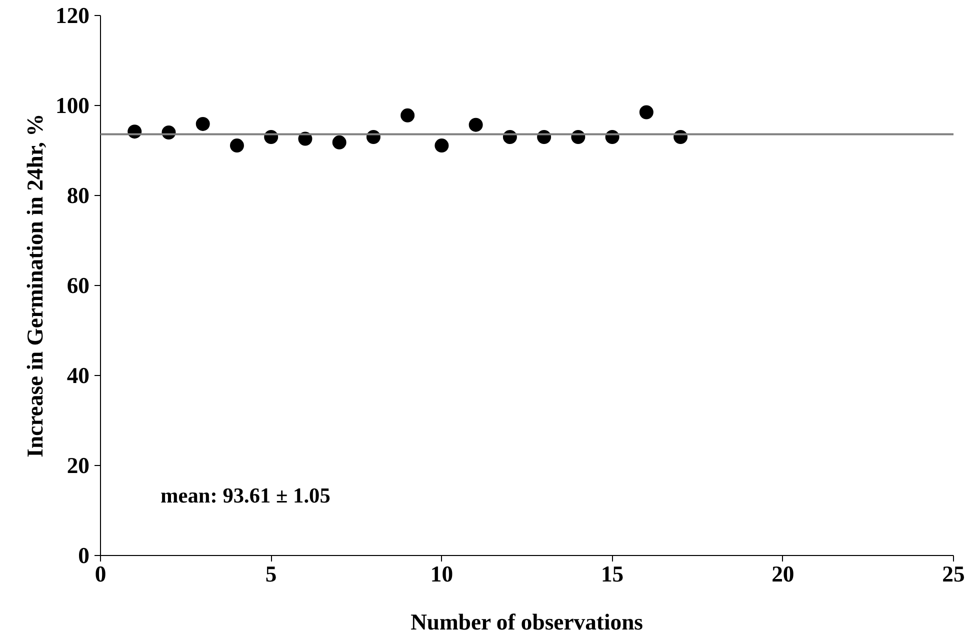  Describe the element at coordinates (73, 15) in the screenshot. I see `y-tick-label: 120` at that location.